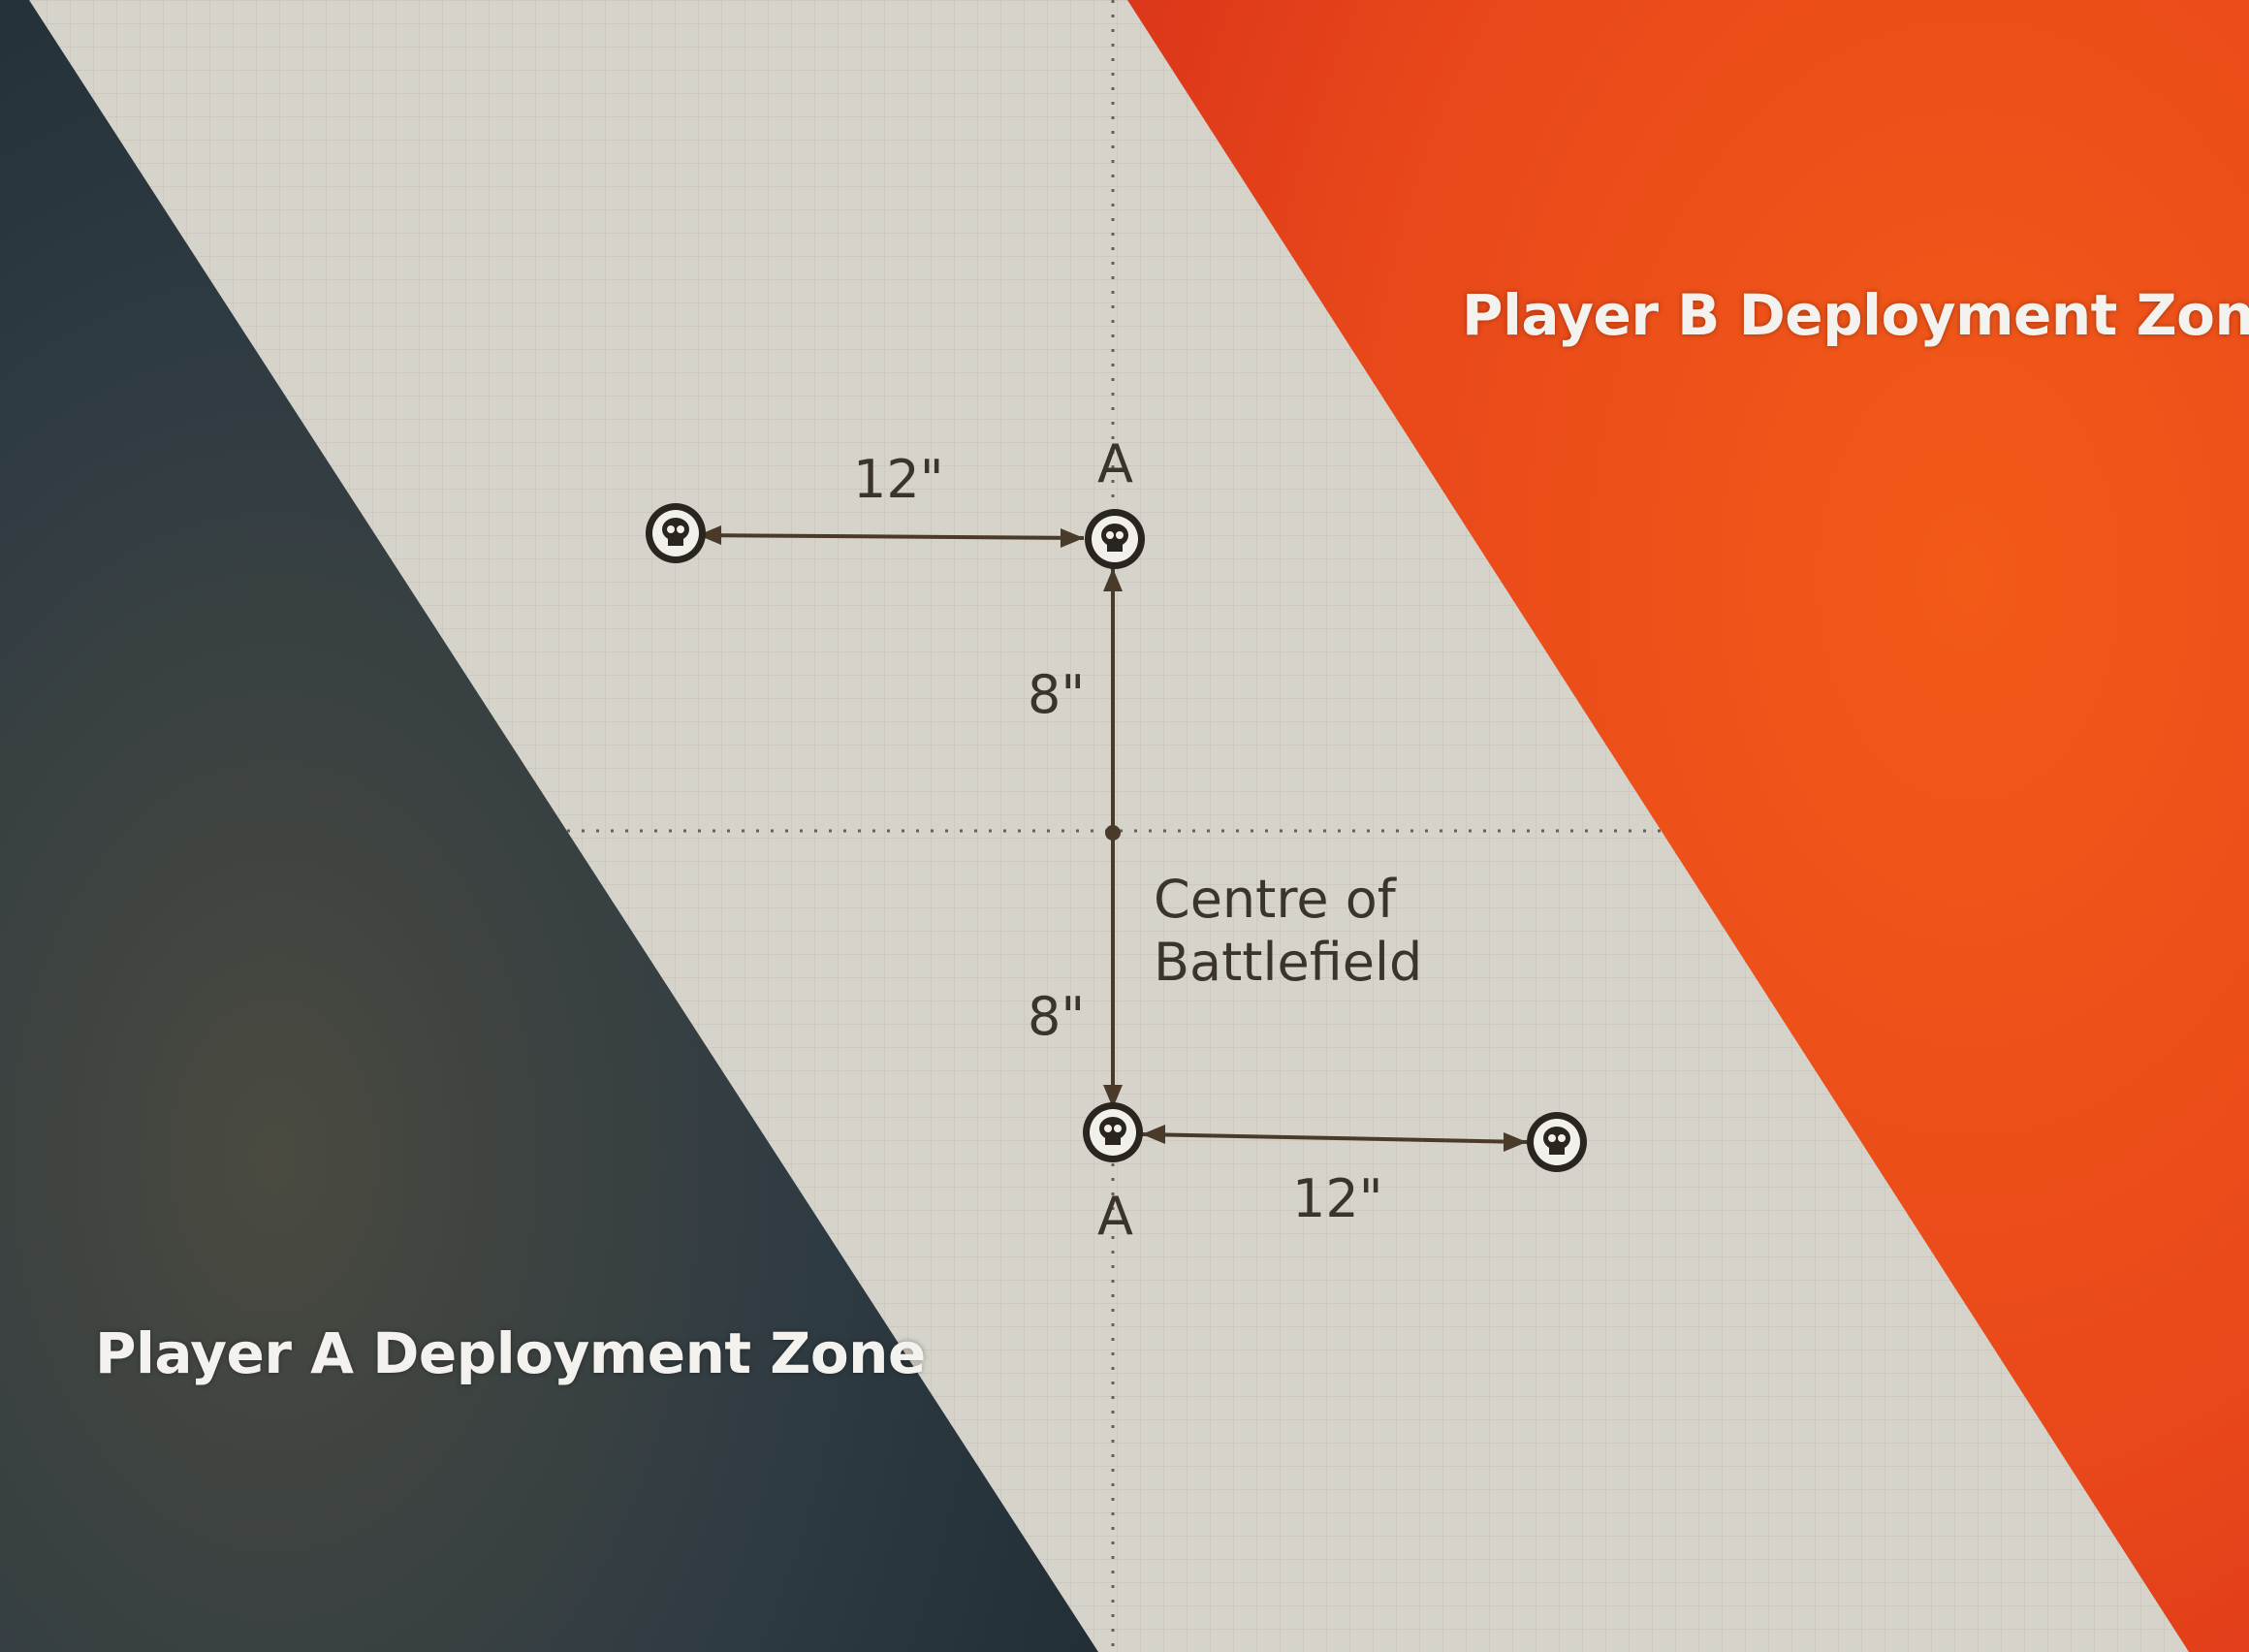 Image resolution: width=2249 pixels, height=1652 pixels. What do you see at coordinates (1057, 1017) in the screenshot?
I see `lower-vertical-distance-label: 8"` at bounding box center [1057, 1017].